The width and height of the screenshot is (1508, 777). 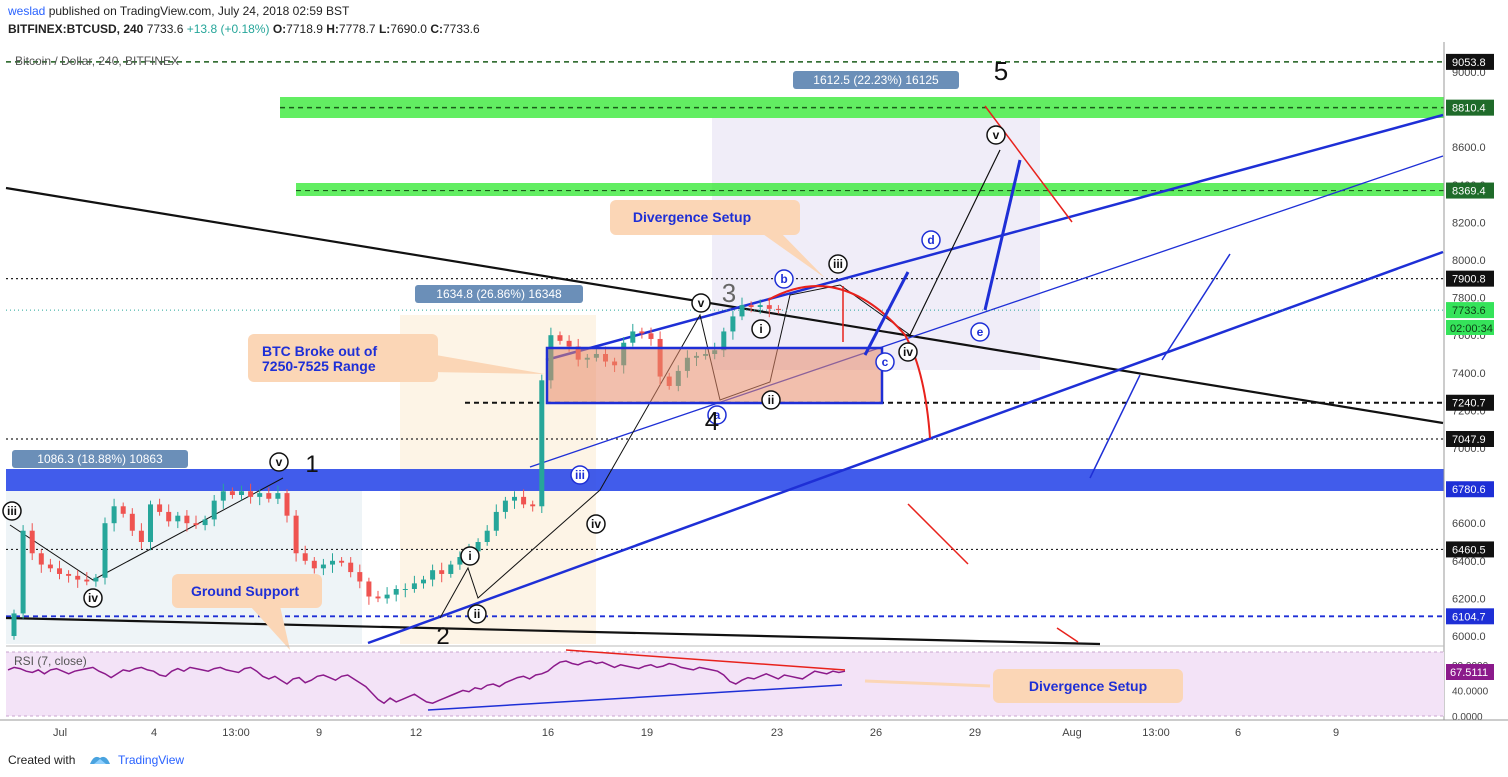 I want to click on callout-ground: Ground Support, so click(x=247, y=612).